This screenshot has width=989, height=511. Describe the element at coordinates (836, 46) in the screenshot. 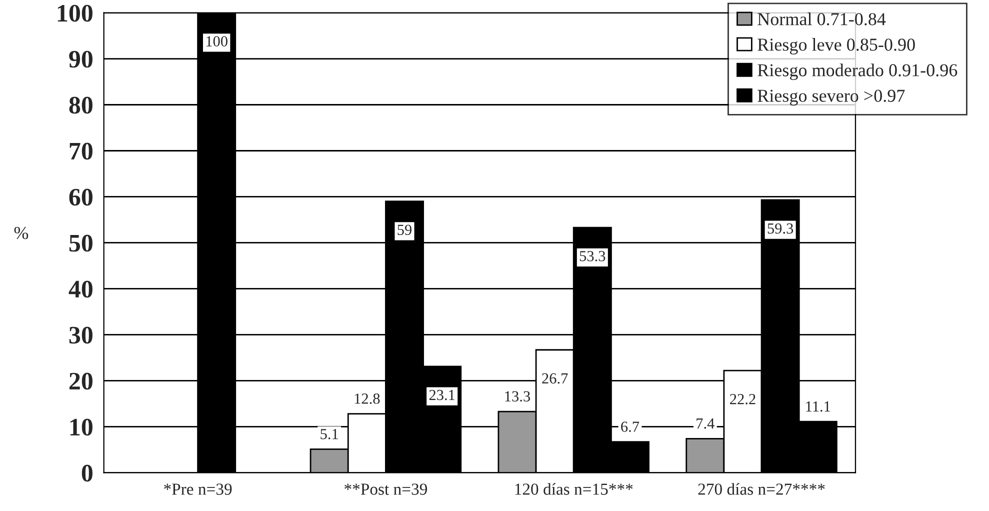

I see `legend-label: Riesgo leve 0.85-0.90` at that location.